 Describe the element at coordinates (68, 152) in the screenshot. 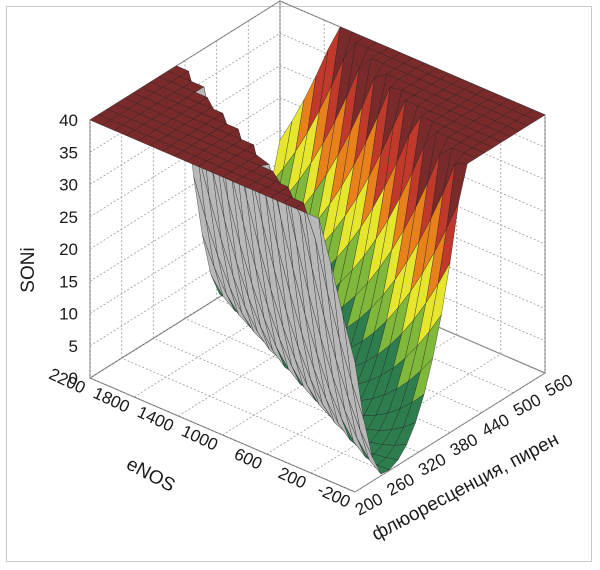

I see `z-tick-label: 35` at that location.